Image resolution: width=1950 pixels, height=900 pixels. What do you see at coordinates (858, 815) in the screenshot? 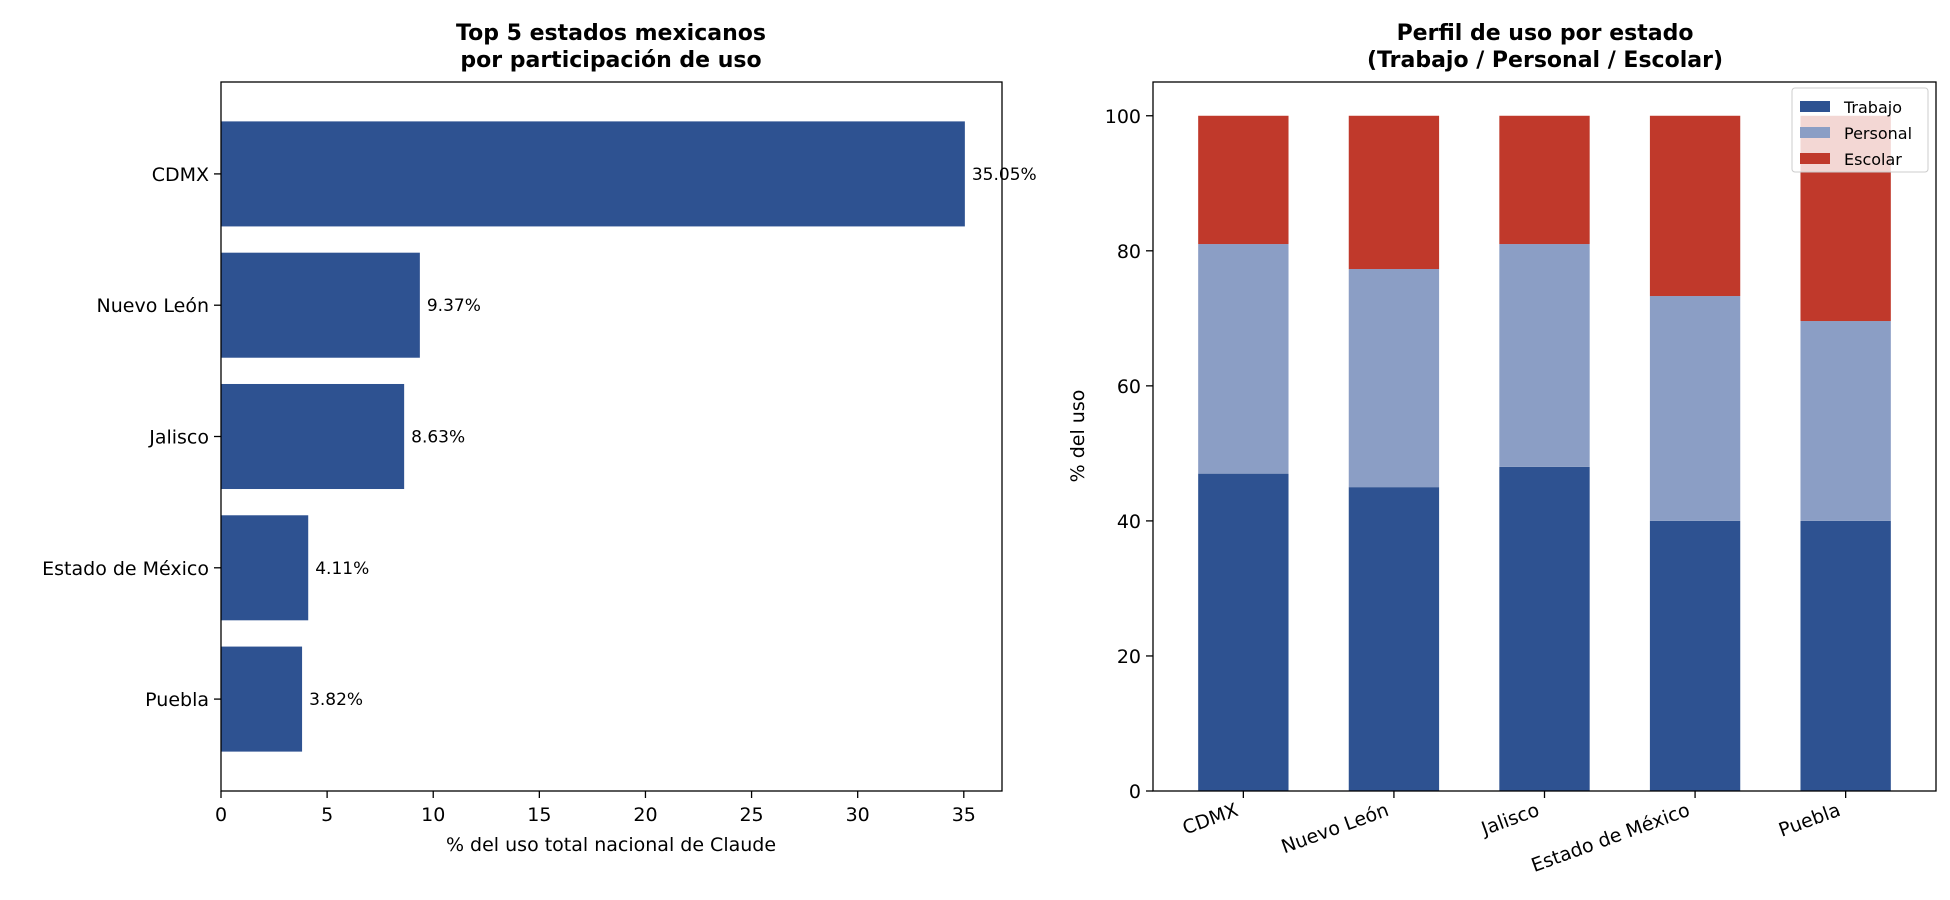
I see `x-tick-label-6: 30` at bounding box center [858, 815].